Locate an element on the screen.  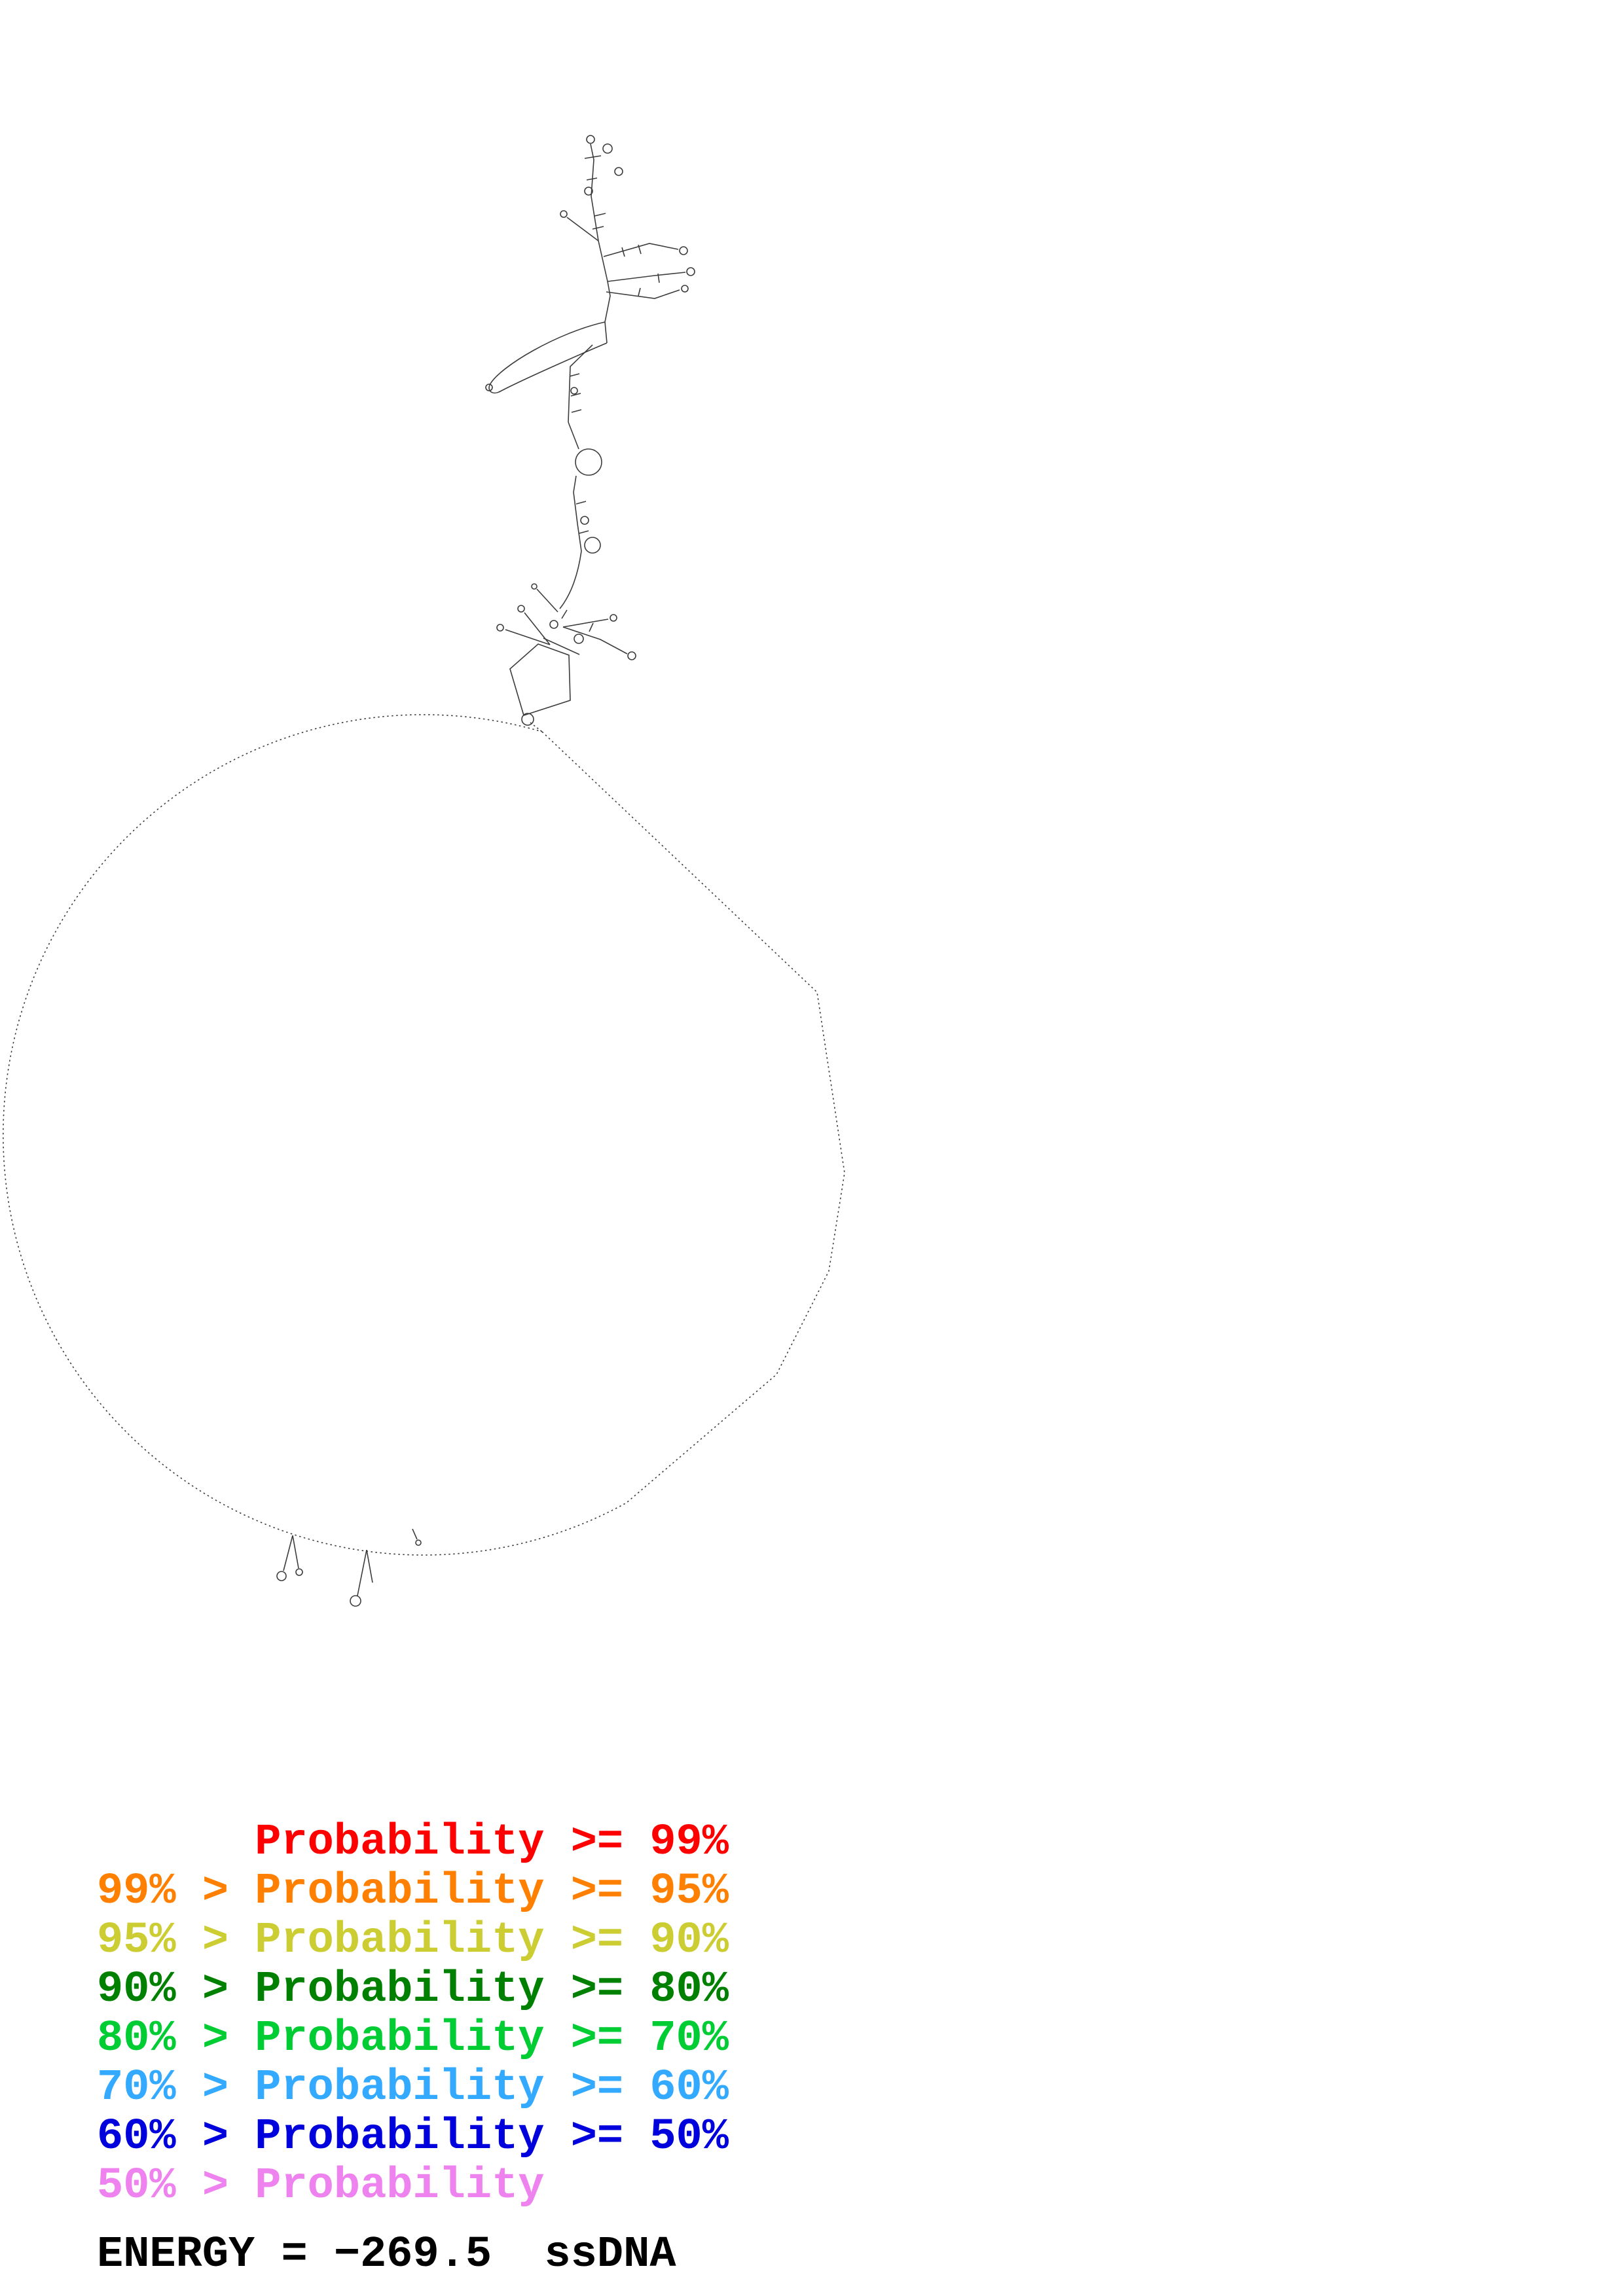
lariat-loop is located at coordinates (546, 357).